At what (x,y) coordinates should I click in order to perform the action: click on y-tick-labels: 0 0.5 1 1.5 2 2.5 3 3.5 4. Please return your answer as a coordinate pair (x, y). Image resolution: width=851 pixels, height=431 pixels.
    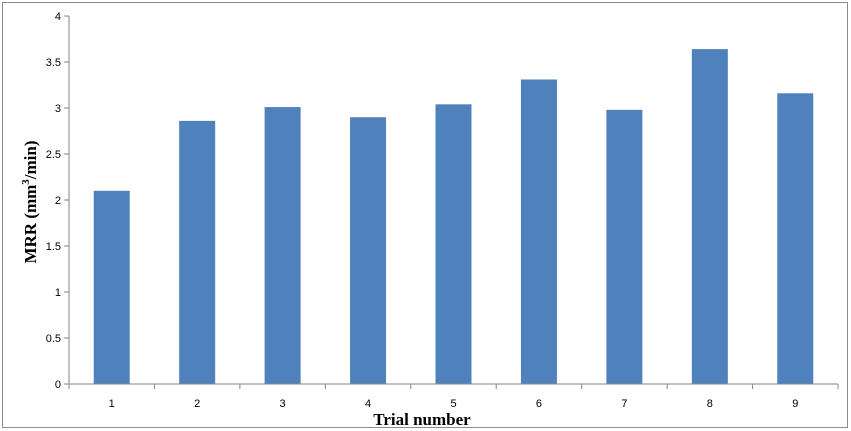
    Looking at the image, I should click on (57, 201).